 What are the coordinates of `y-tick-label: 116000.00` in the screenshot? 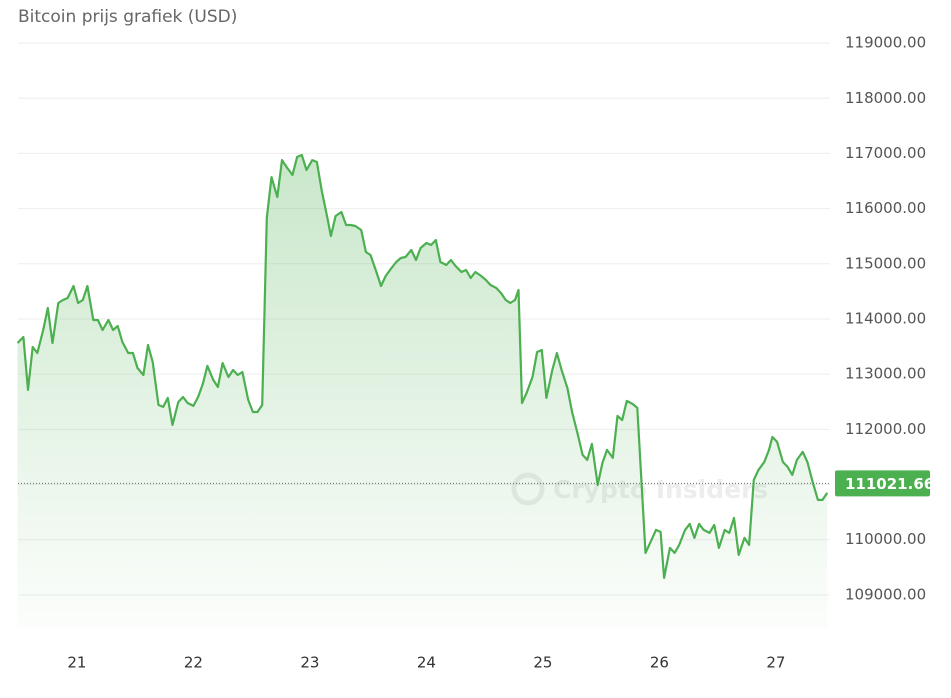 It's located at (885, 208).